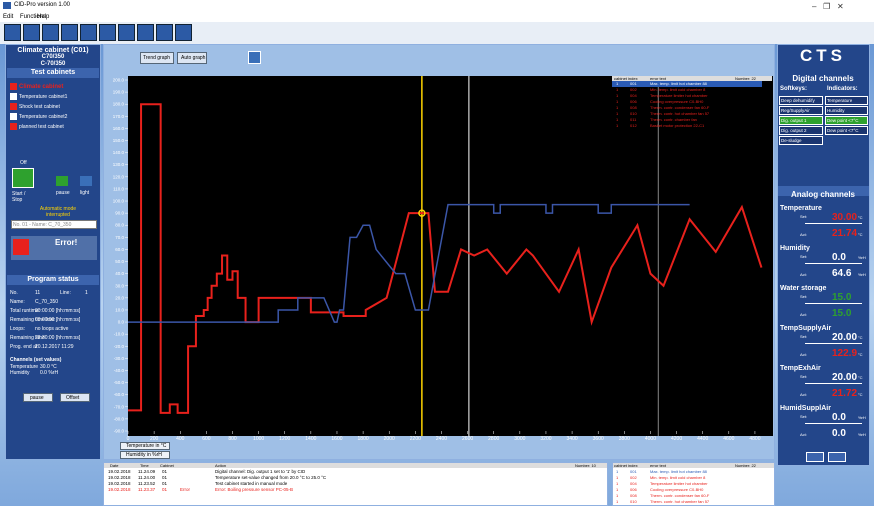 This screenshot has width=874, height=506. What do you see at coordinates (118, 188) in the screenshot?
I see `y-tick-label: 110.0` at bounding box center [118, 188].